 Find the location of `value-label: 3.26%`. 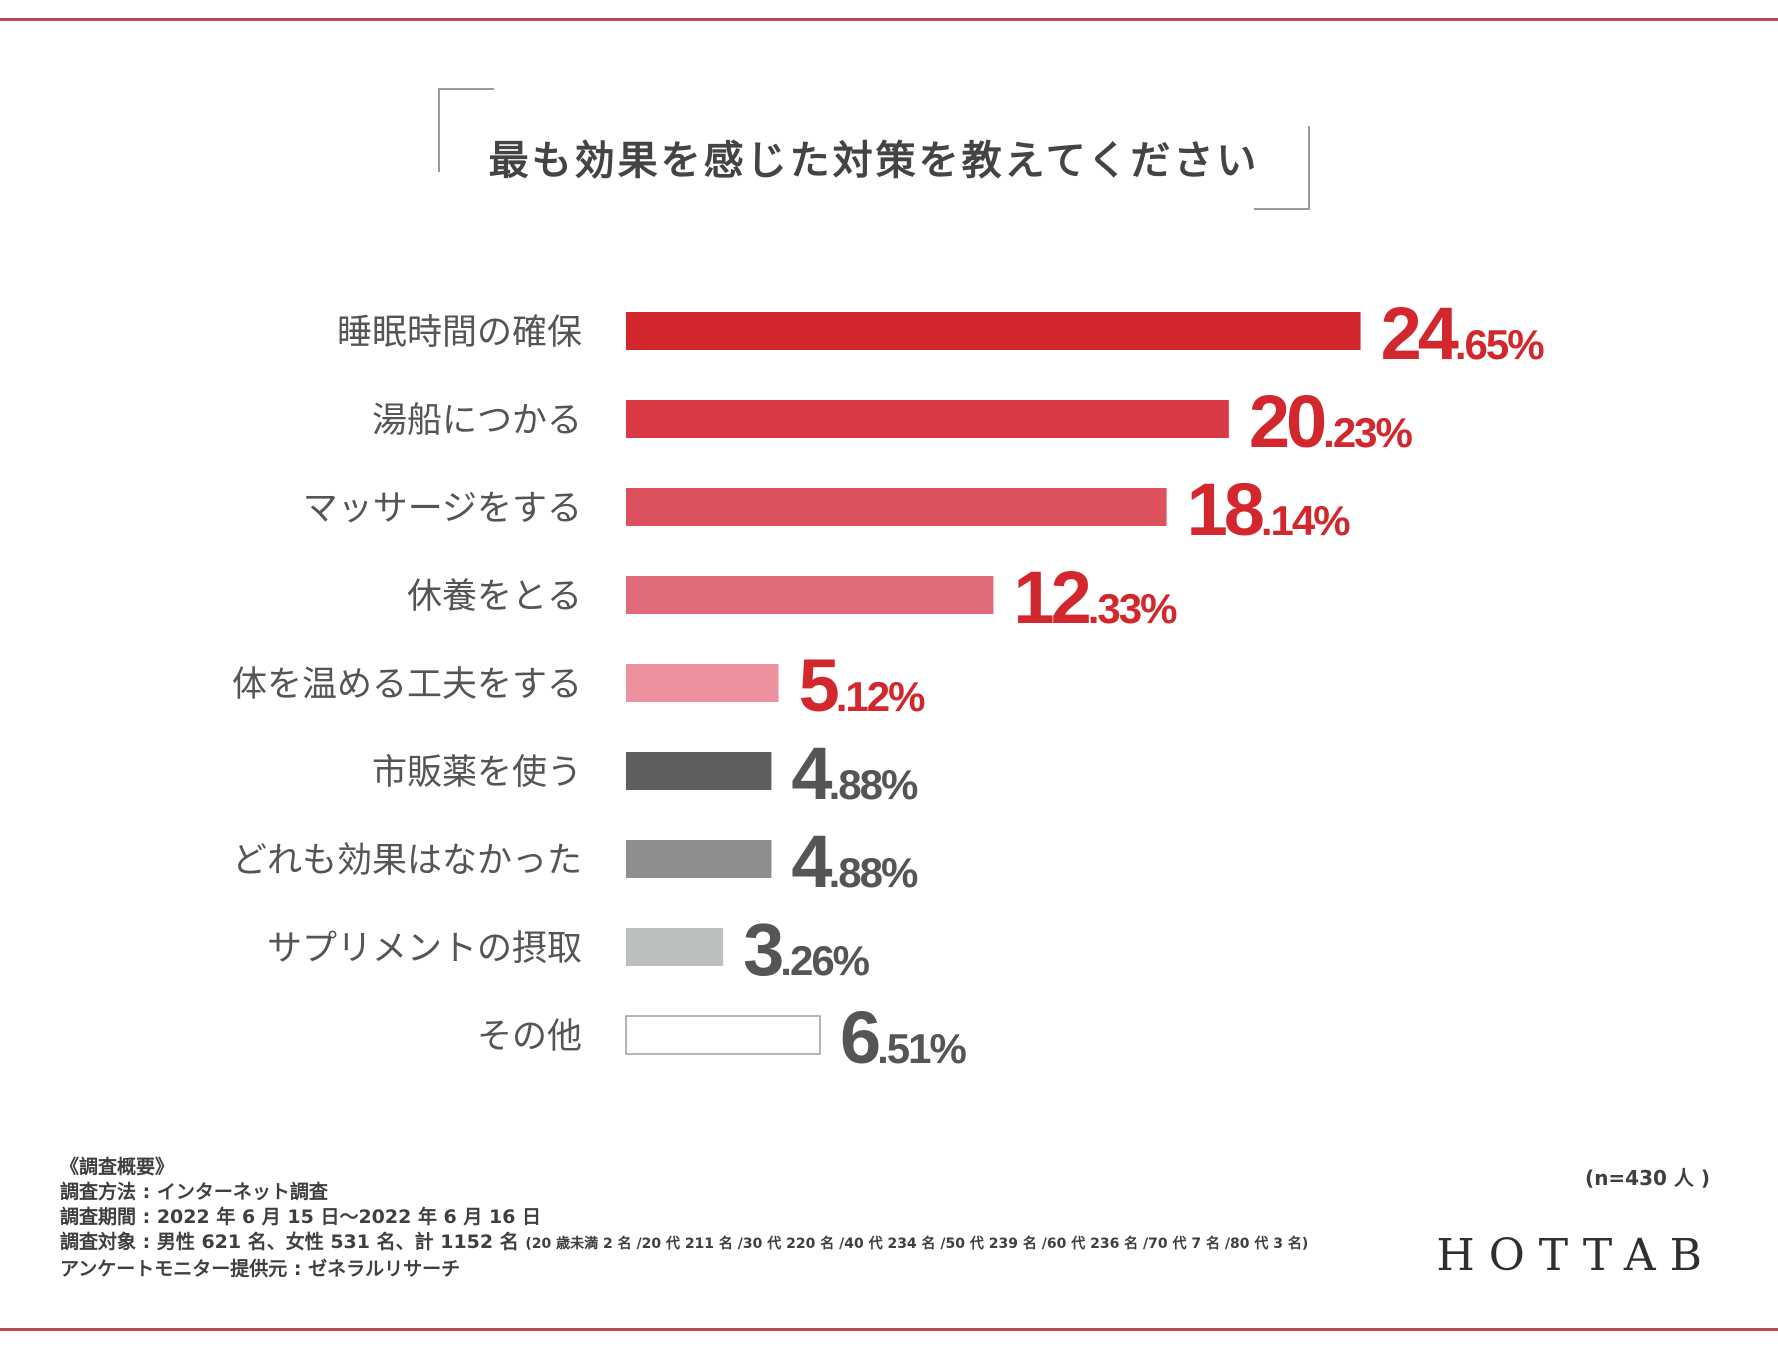

value-label: 3.26% is located at coordinates (806, 949).